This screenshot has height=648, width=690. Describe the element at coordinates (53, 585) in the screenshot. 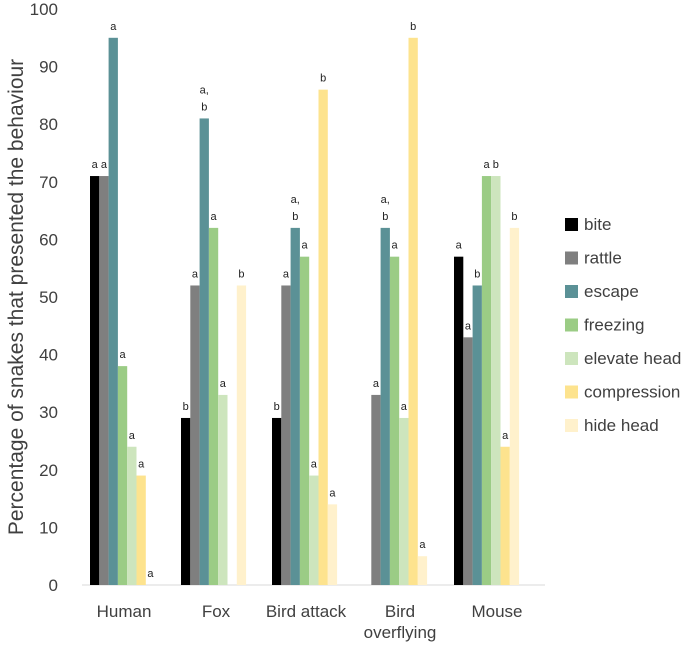

I see `y-tick-label: 0` at that location.